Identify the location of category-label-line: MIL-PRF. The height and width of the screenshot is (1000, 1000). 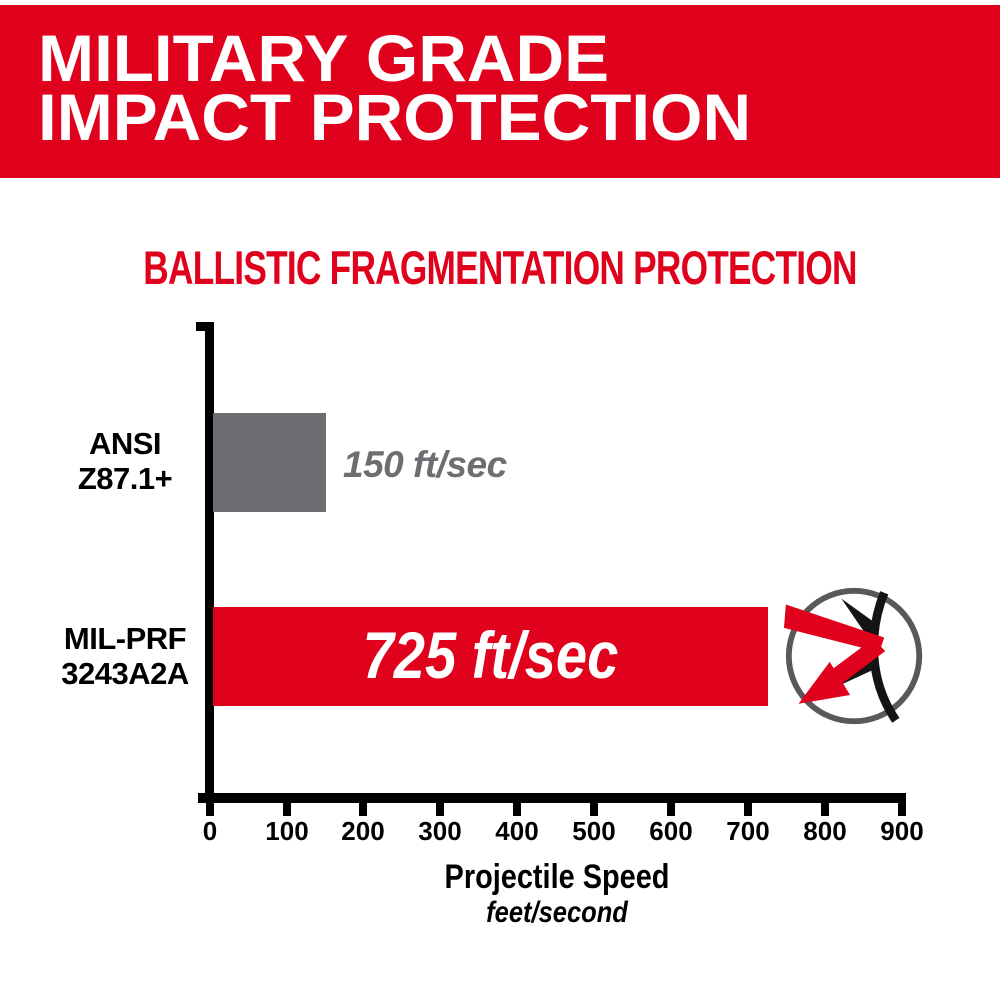
(125, 638).